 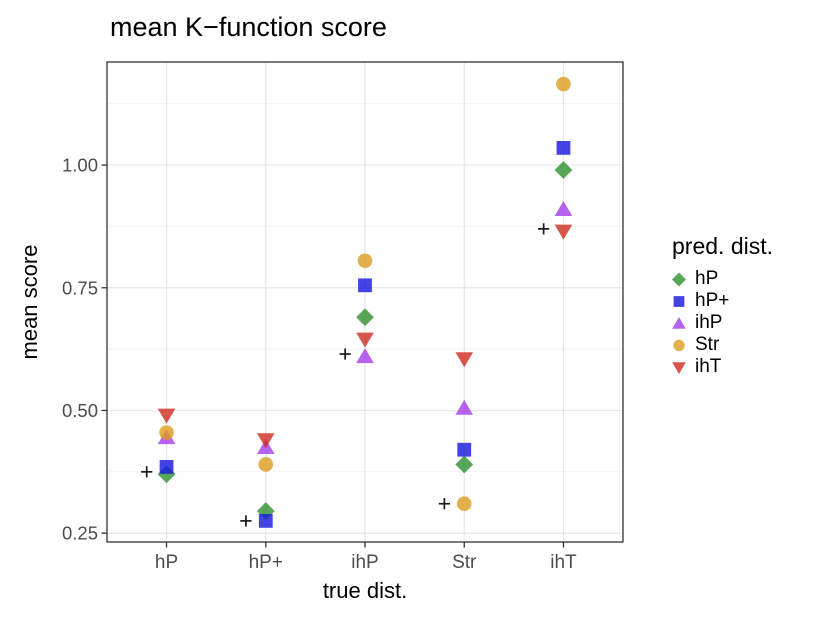 I want to click on x-axis: hP hP+ ihP Str ihT, so click(x=366, y=557).